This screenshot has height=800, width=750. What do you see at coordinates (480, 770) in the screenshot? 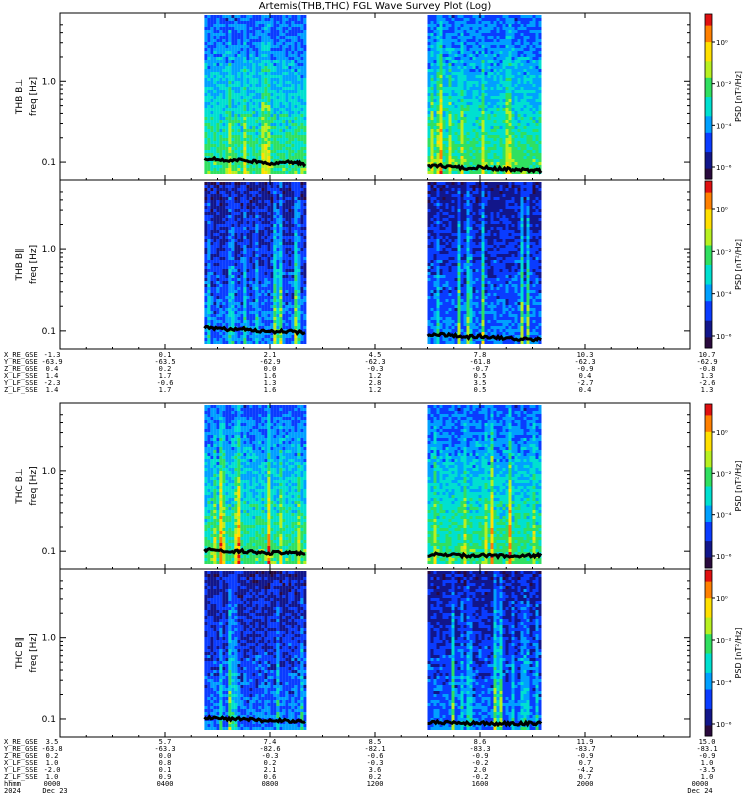
I see `ephemeris-value: 2.0` at bounding box center [480, 770].